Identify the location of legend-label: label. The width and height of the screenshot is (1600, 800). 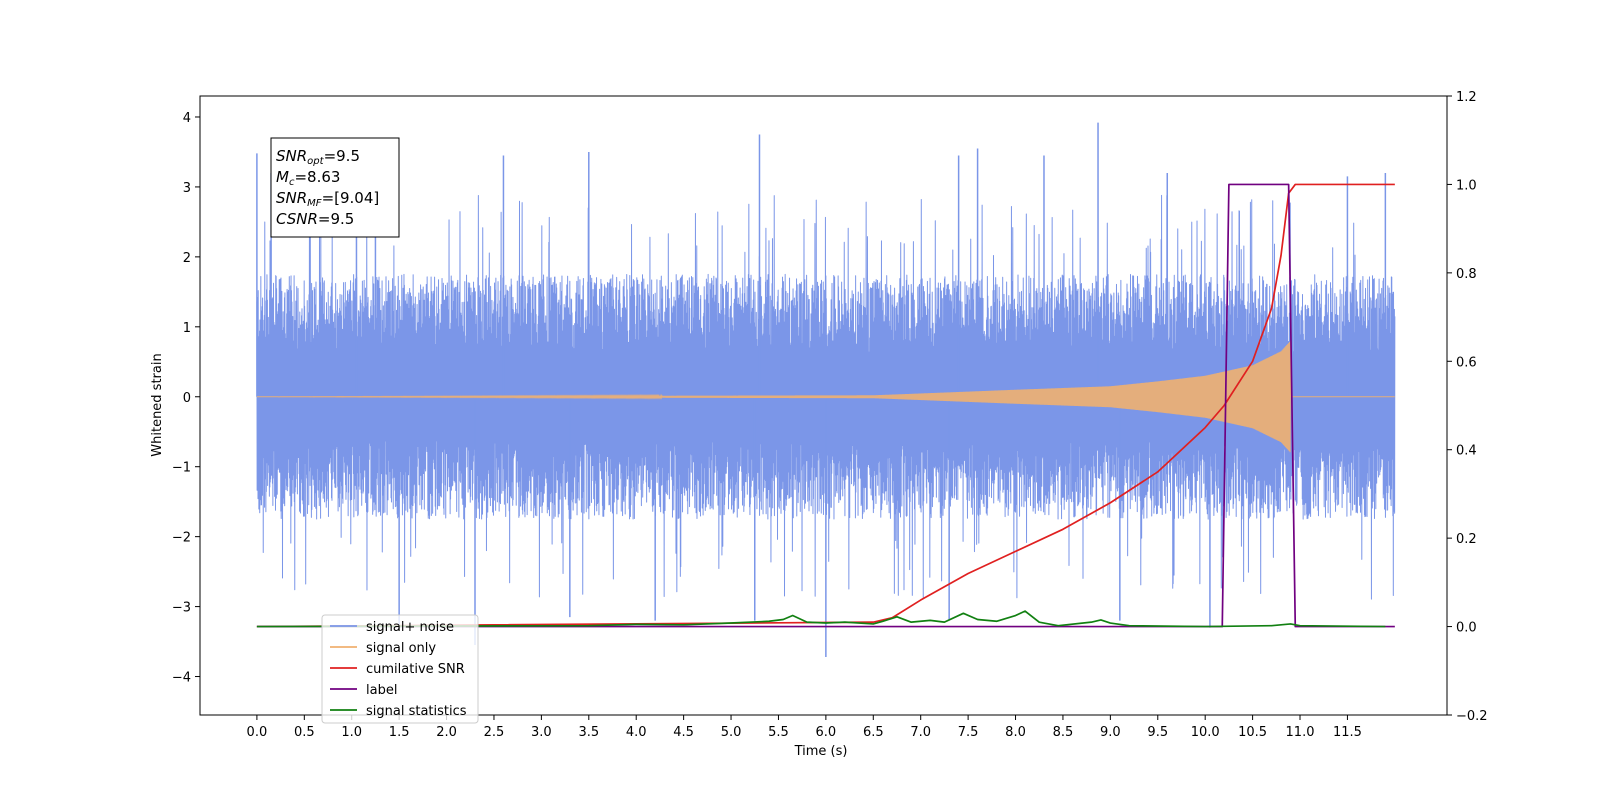
(381, 690).